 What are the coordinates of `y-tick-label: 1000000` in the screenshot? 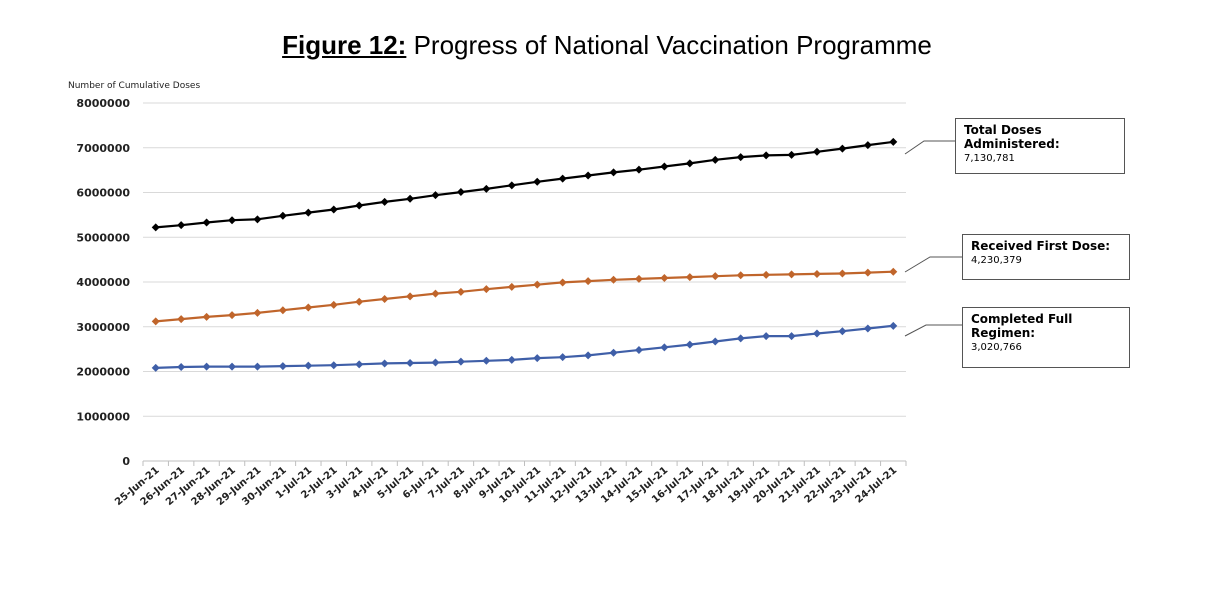 It's located at (103, 416).